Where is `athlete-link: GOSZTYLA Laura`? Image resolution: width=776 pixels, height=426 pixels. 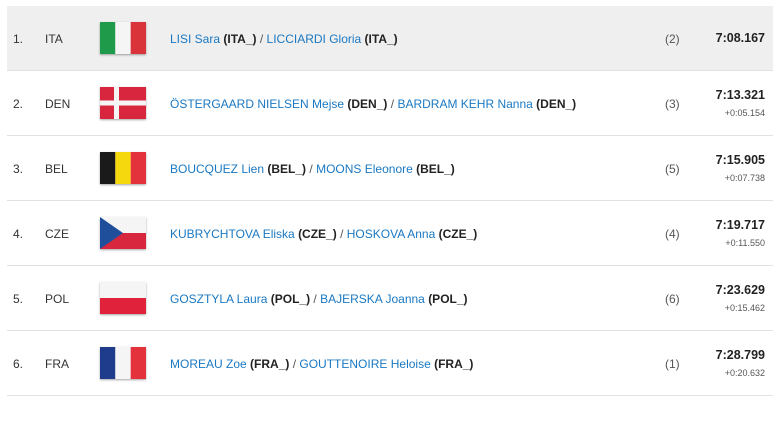 athlete-link: GOSZTYLA Laura is located at coordinates (219, 299).